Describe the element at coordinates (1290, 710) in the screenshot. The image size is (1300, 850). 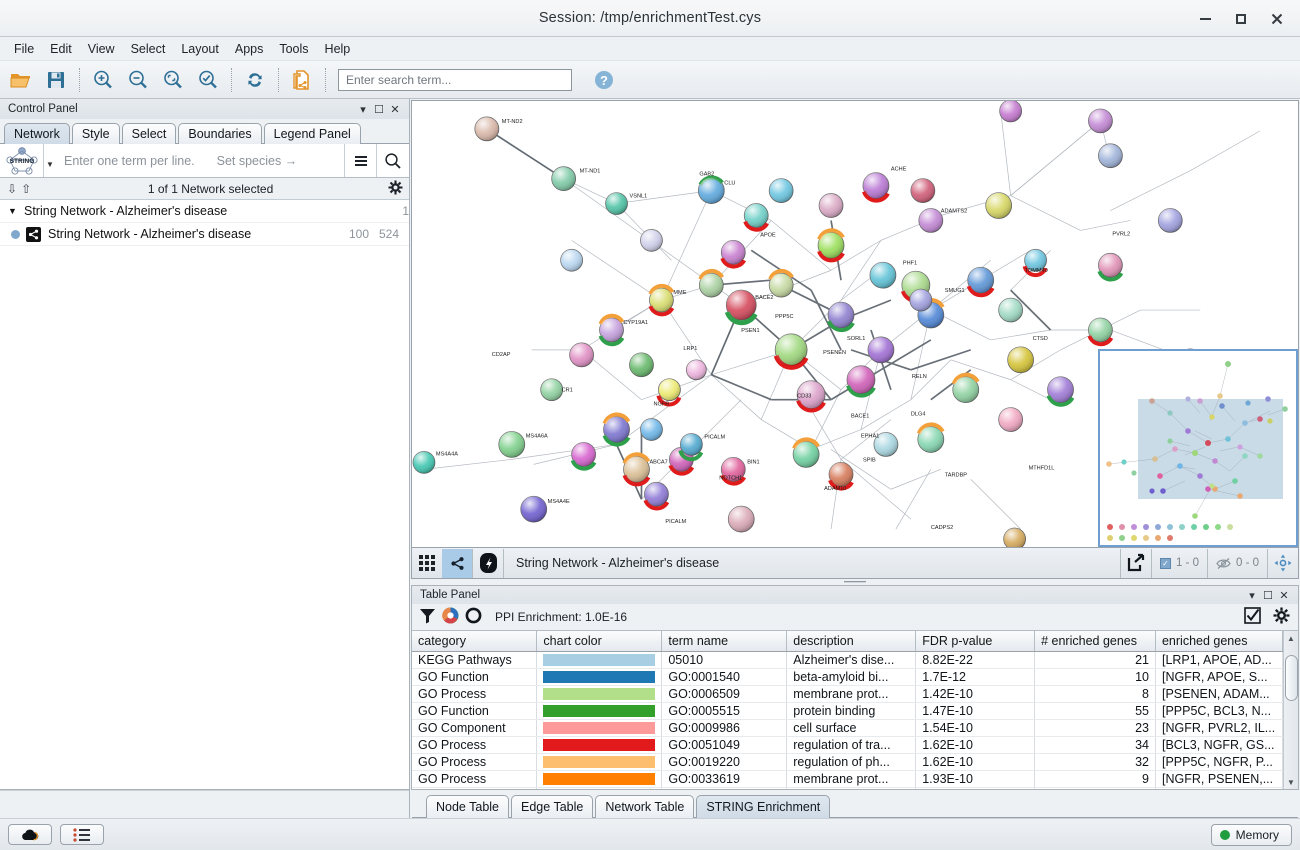
I see `table-vertical-scrollbar: ▲ ▼` at that location.